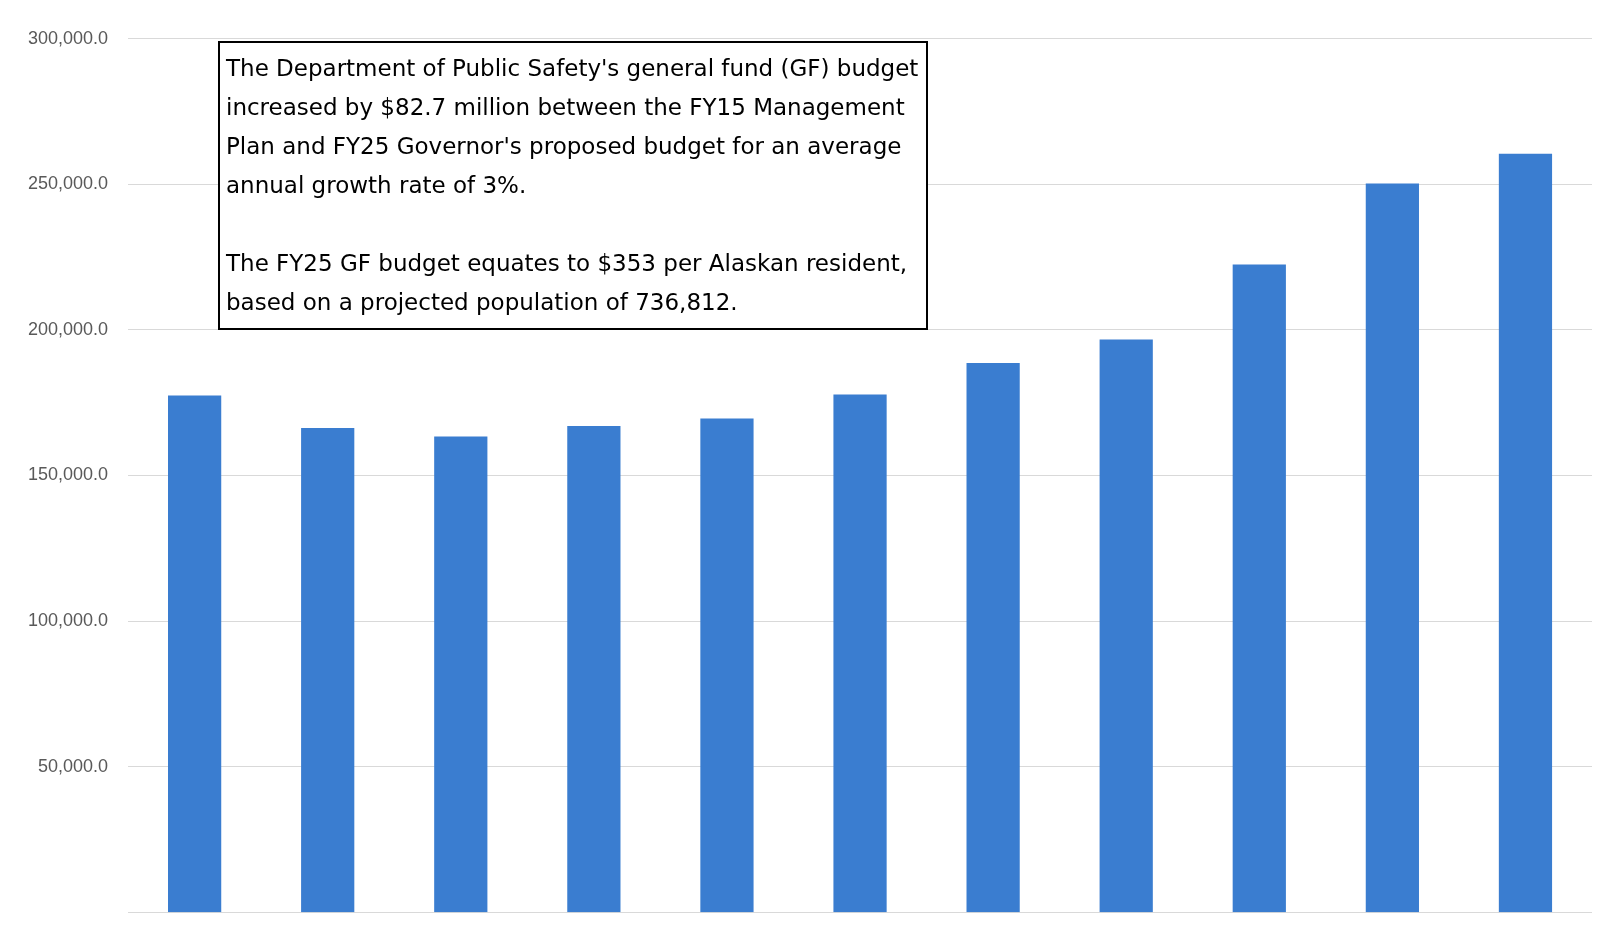  Describe the element at coordinates (68, 328) in the screenshot. I see `y-tick-label: 200,000.0` at that location.